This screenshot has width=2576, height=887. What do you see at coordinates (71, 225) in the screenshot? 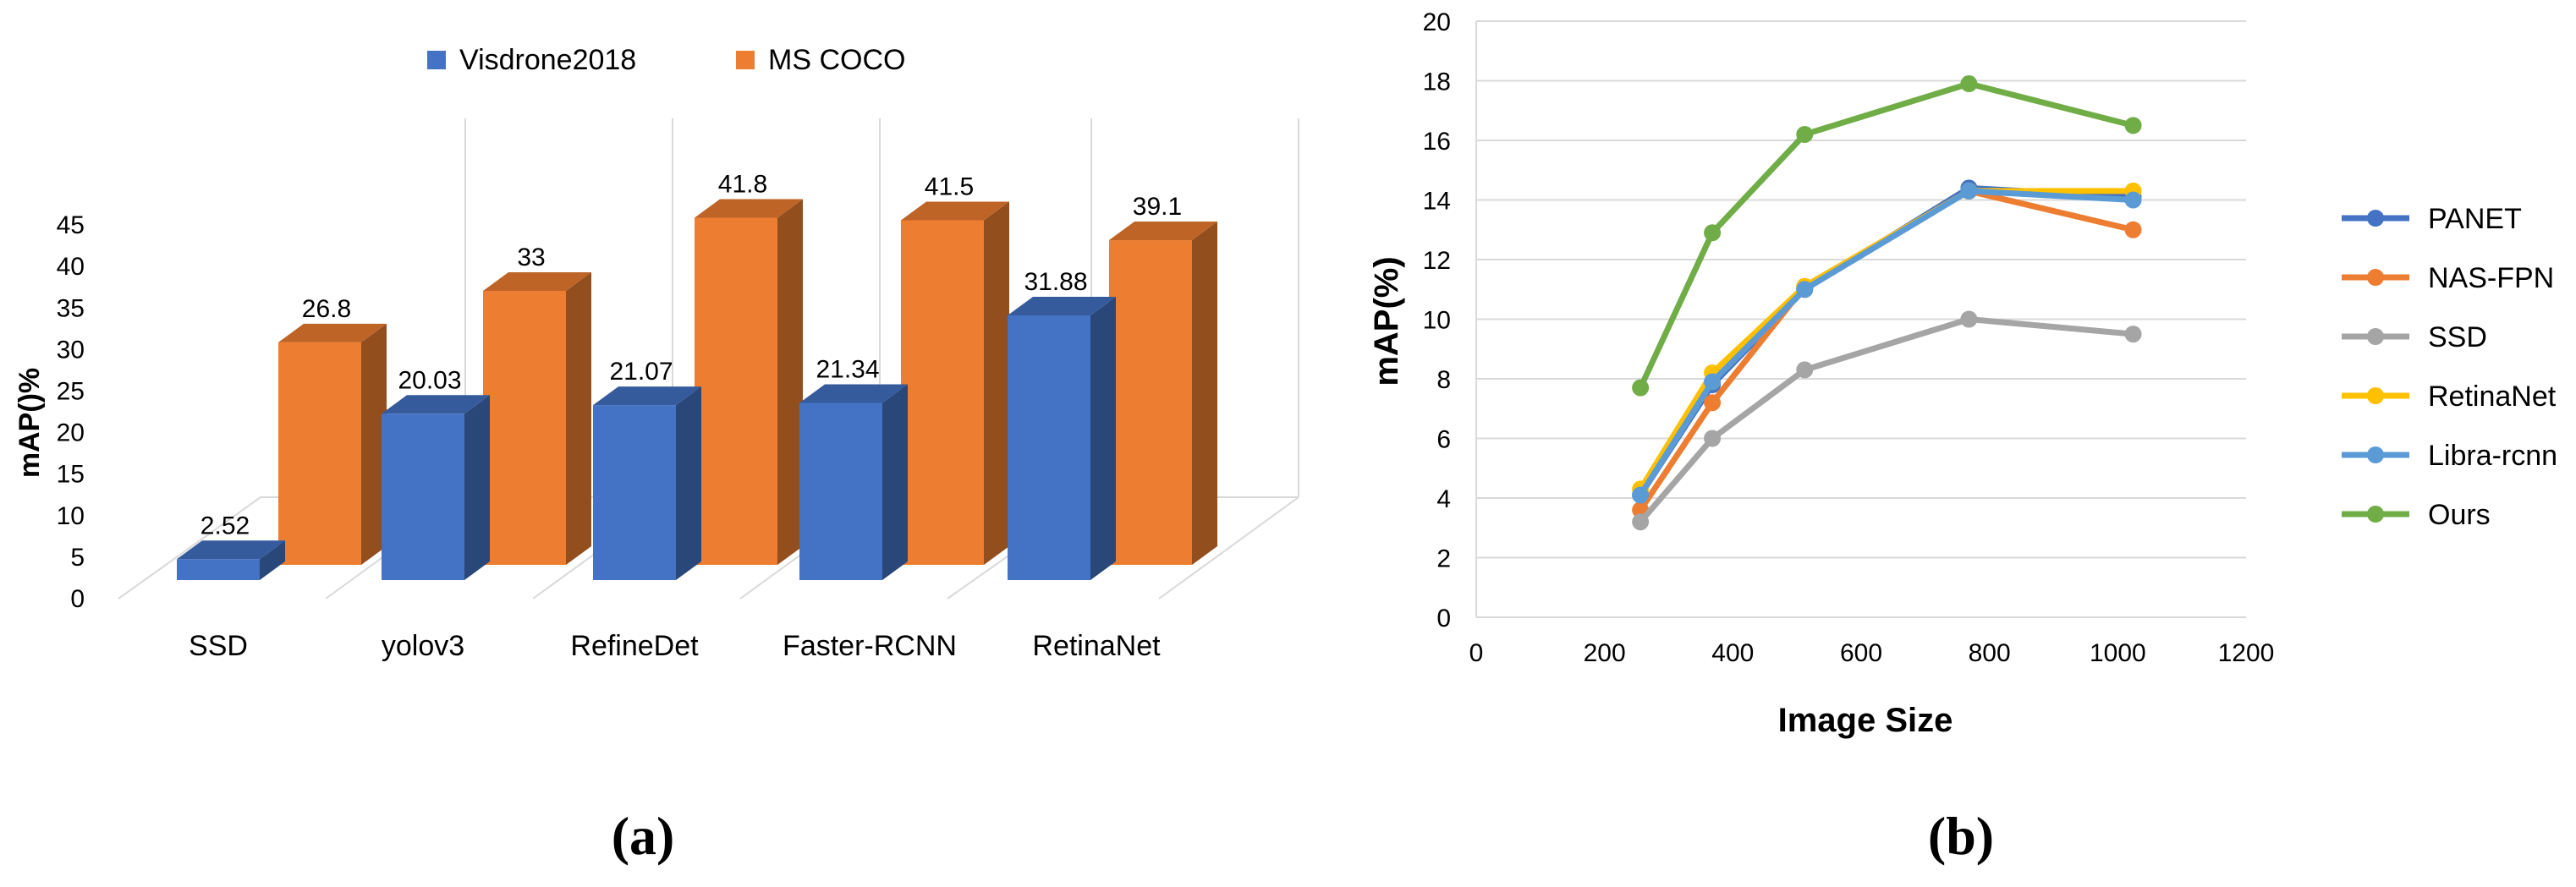
I see `y-tick-label: 45` at bounding box center [71, 225].